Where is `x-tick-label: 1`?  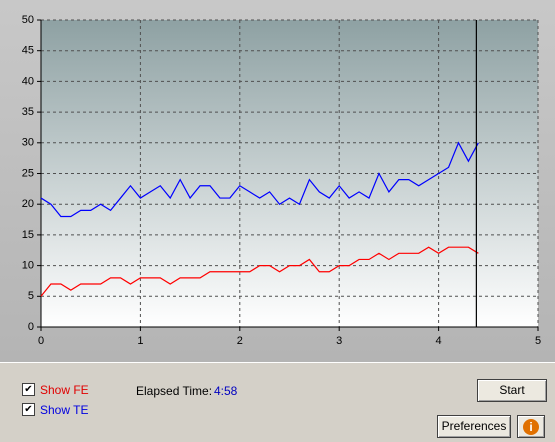
x-tick-label: 1 is located at coordinates (140, 341).